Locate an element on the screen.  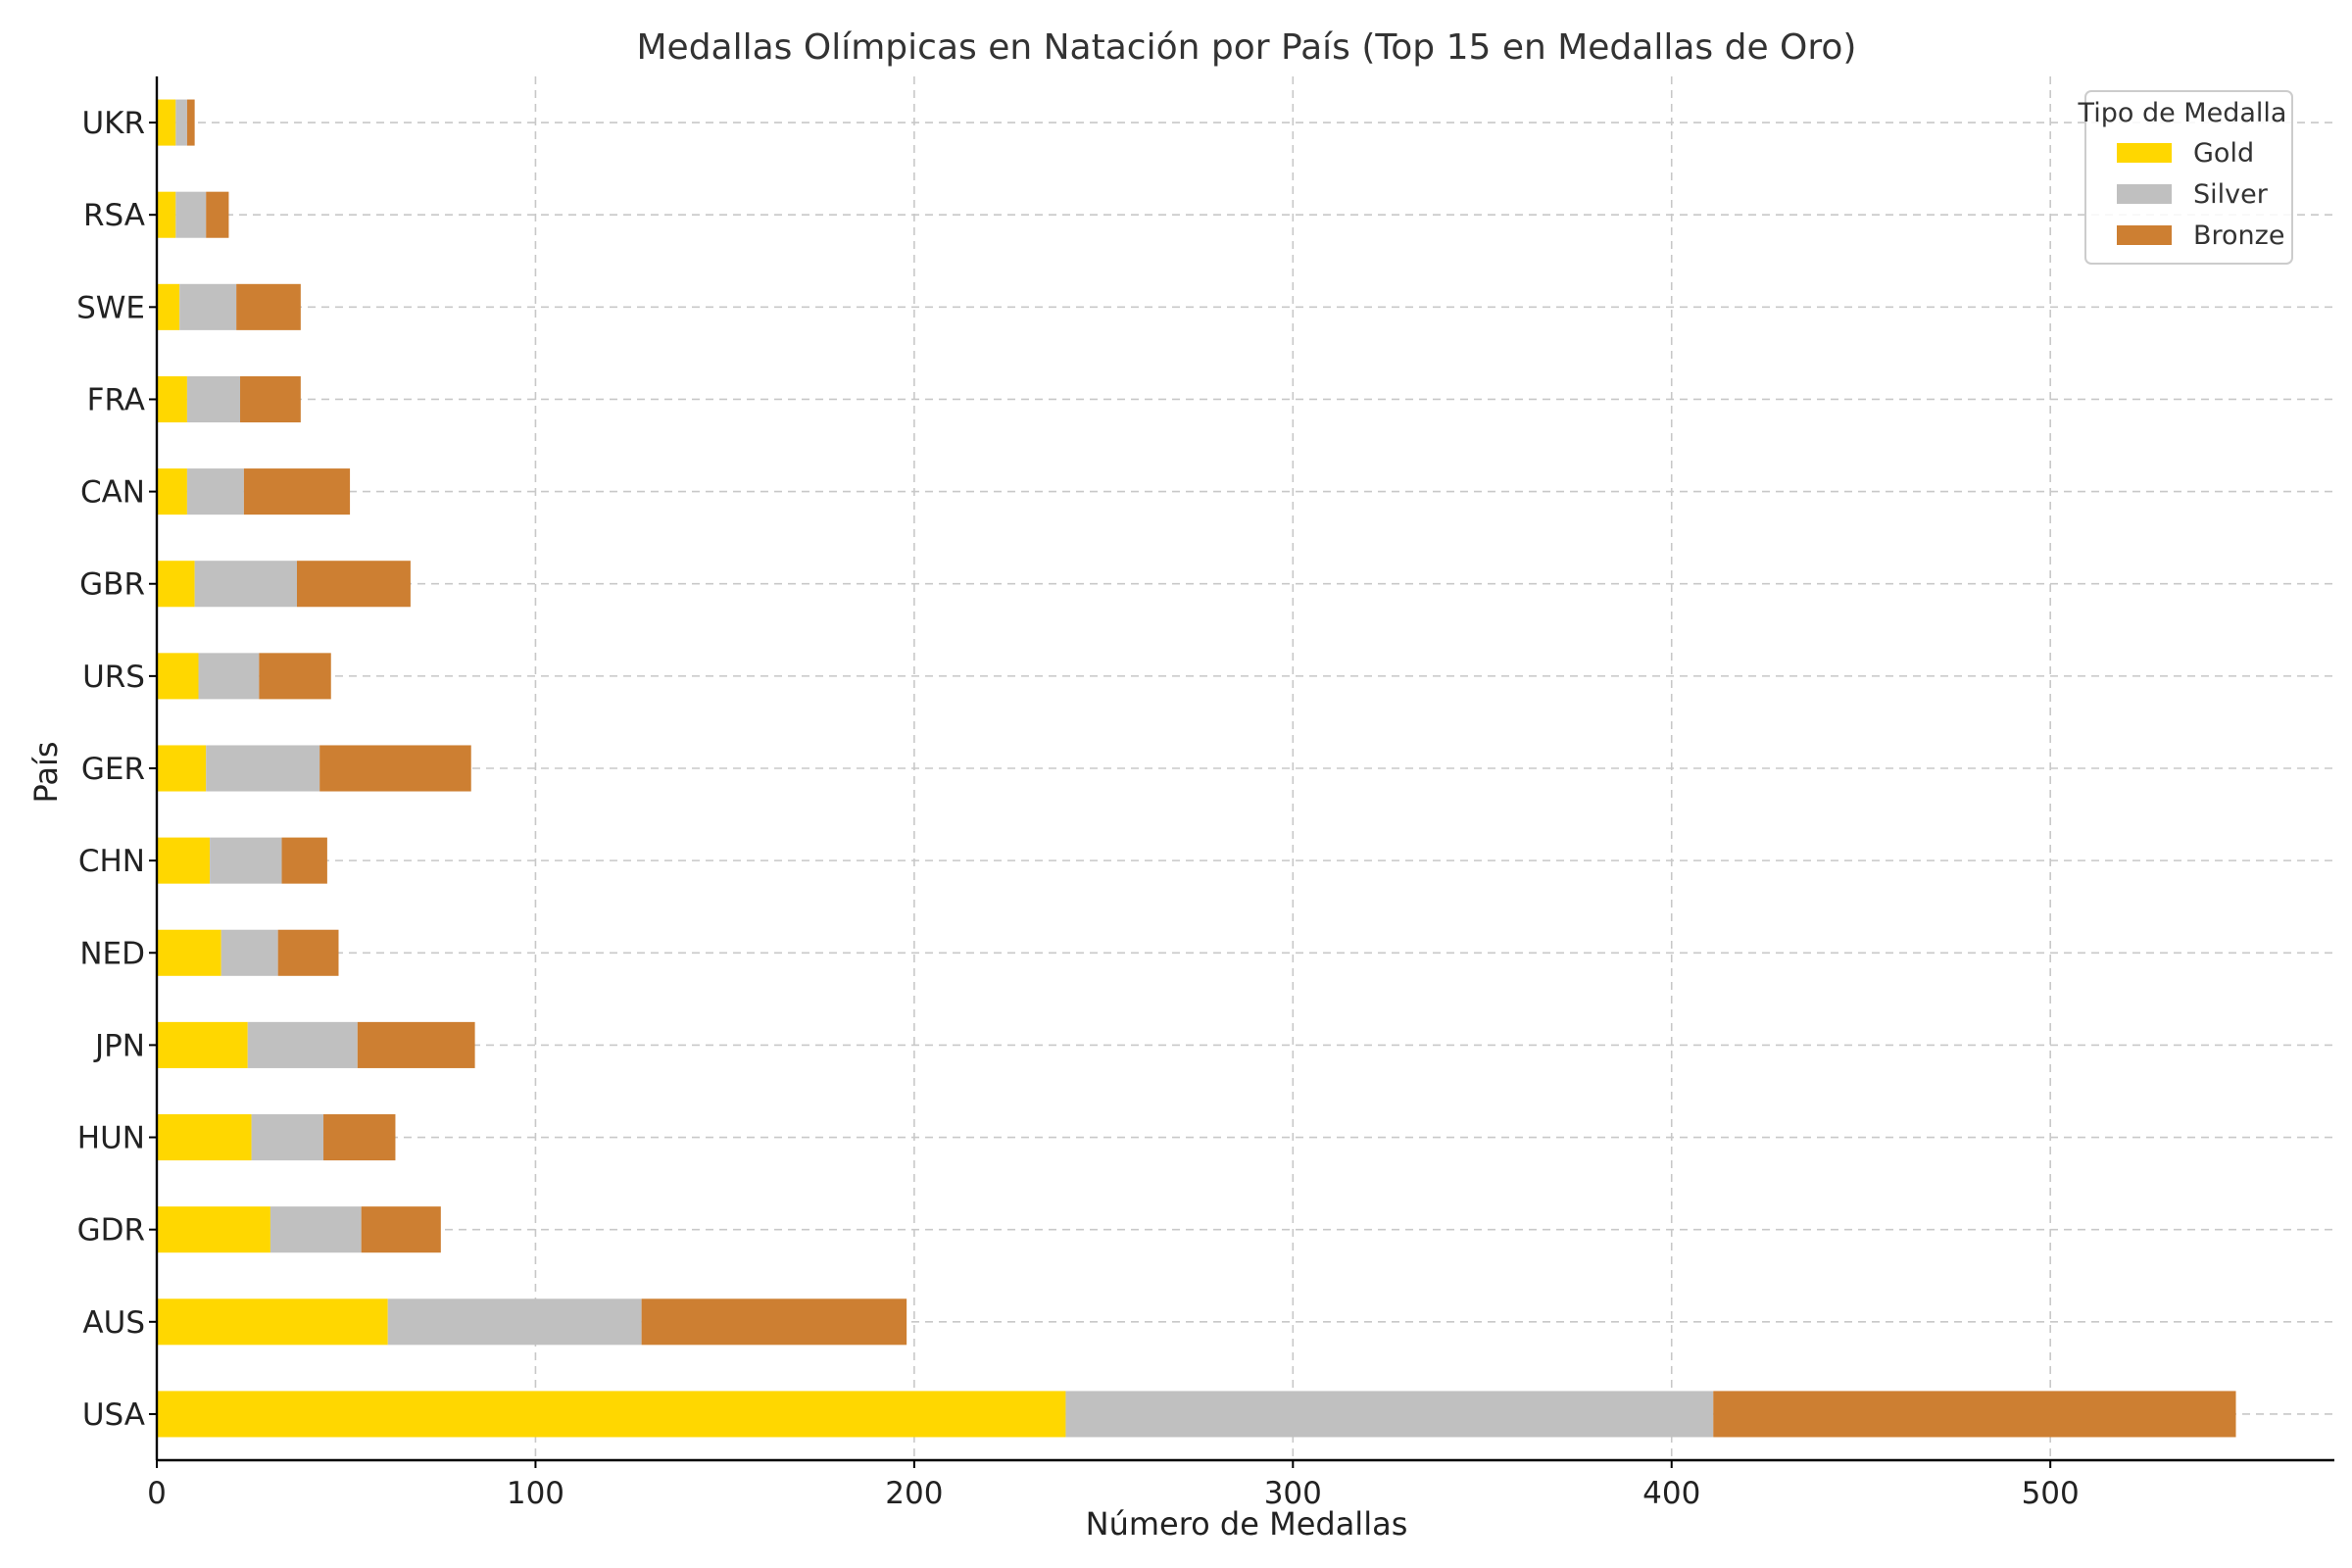
y-tick-label-rsa: RSA is located at coordinates (114, 215).